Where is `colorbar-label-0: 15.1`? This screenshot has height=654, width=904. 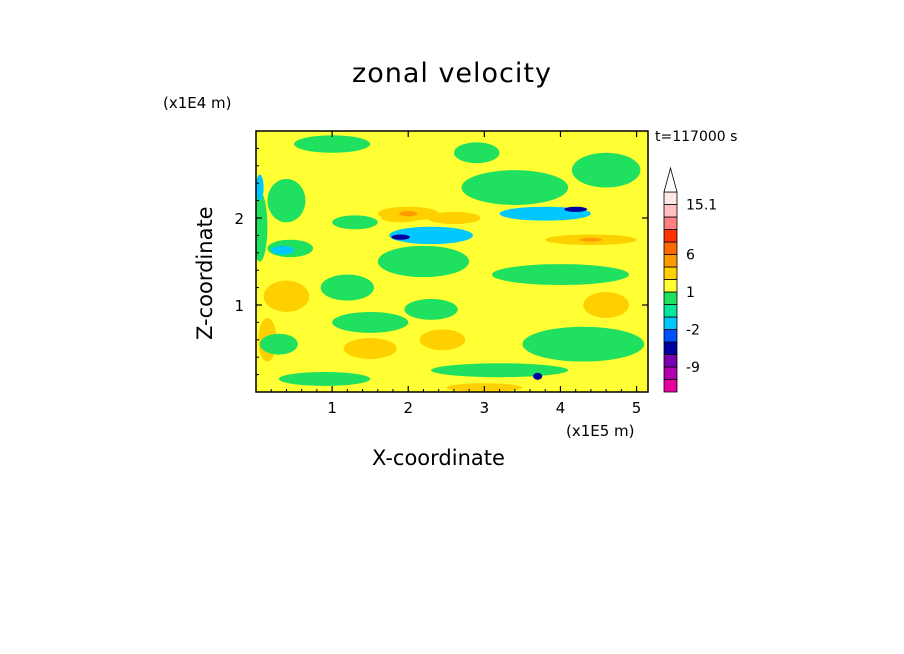
colorbar-label-0: 15.1 is located at coordinates (701, 206).